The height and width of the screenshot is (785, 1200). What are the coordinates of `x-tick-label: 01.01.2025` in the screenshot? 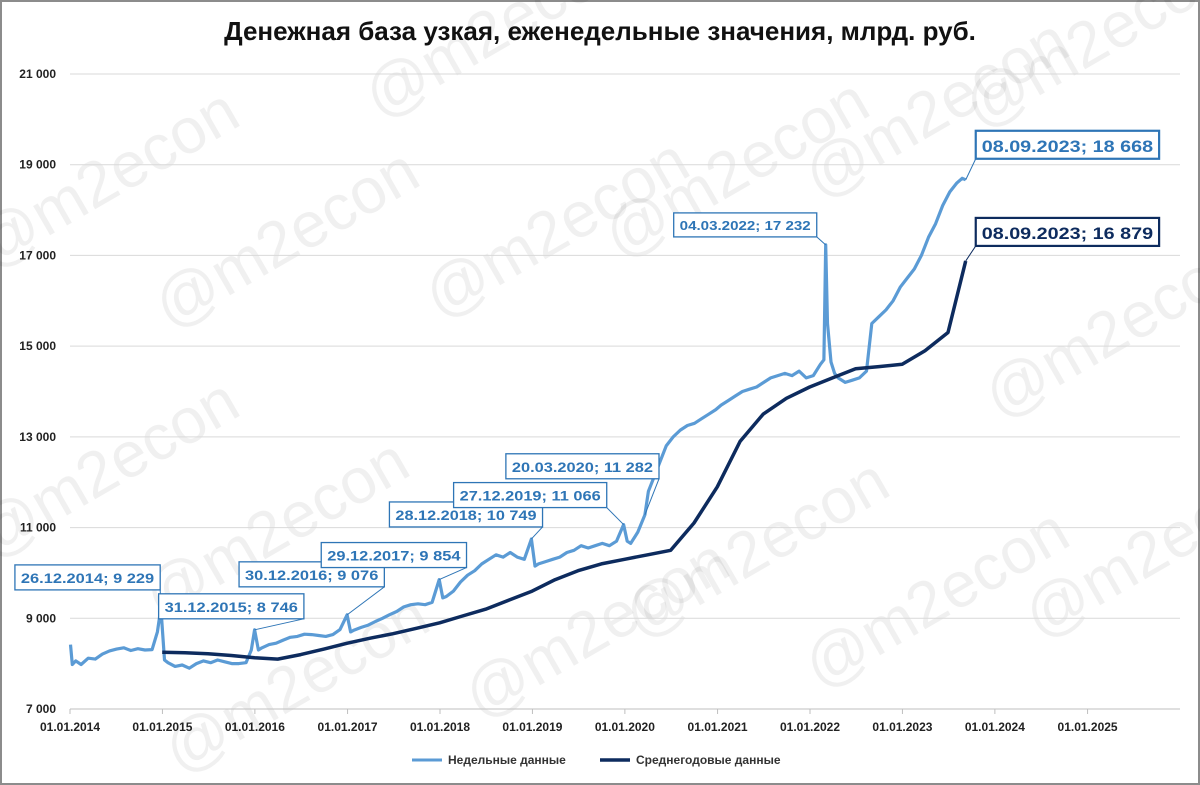 It's located at (1088, 727).